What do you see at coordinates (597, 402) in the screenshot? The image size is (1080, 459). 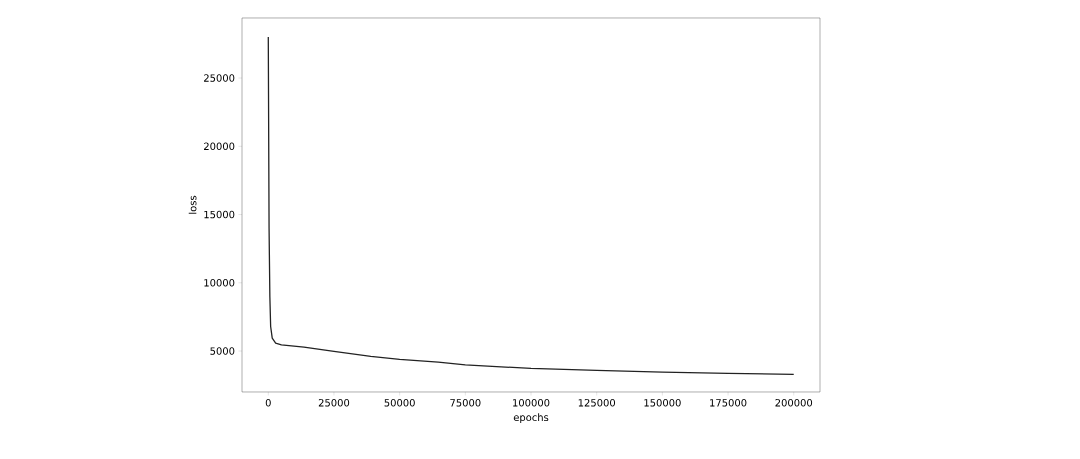 I see `x-tick-label: 125000` at bounding box center [597, 402].